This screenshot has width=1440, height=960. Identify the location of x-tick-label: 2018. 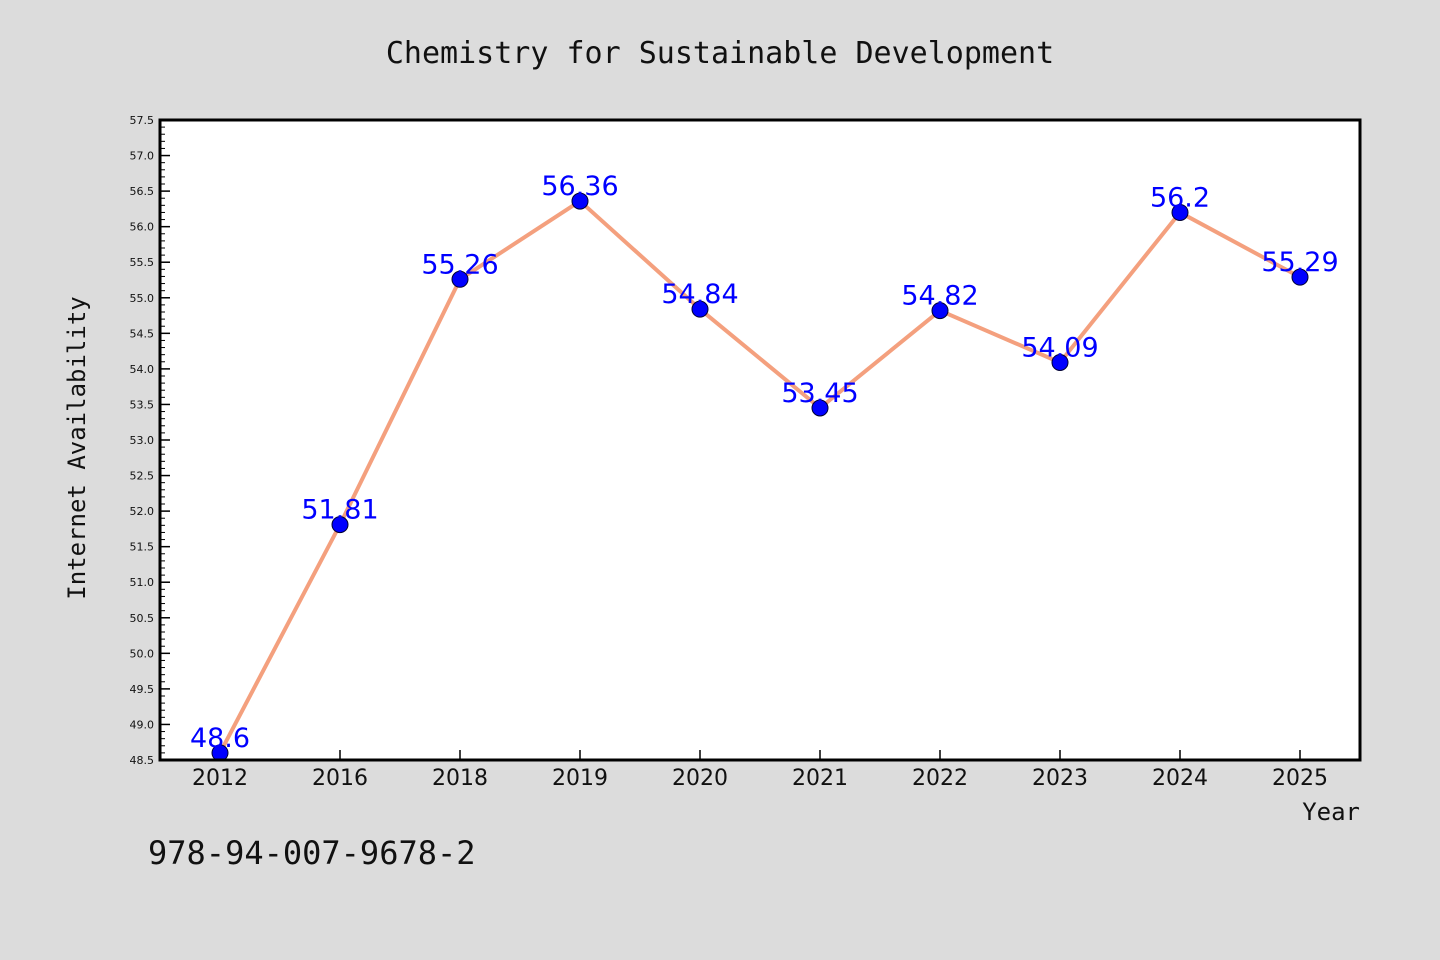
(460, 778).